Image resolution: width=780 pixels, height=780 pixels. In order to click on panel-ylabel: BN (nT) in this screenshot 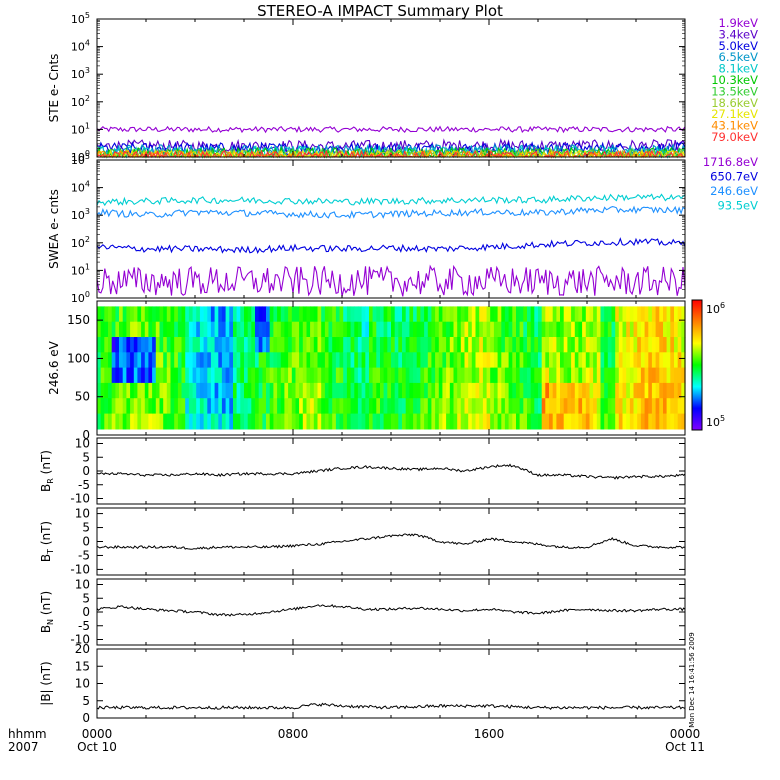, I will do `click(47, 612)`.